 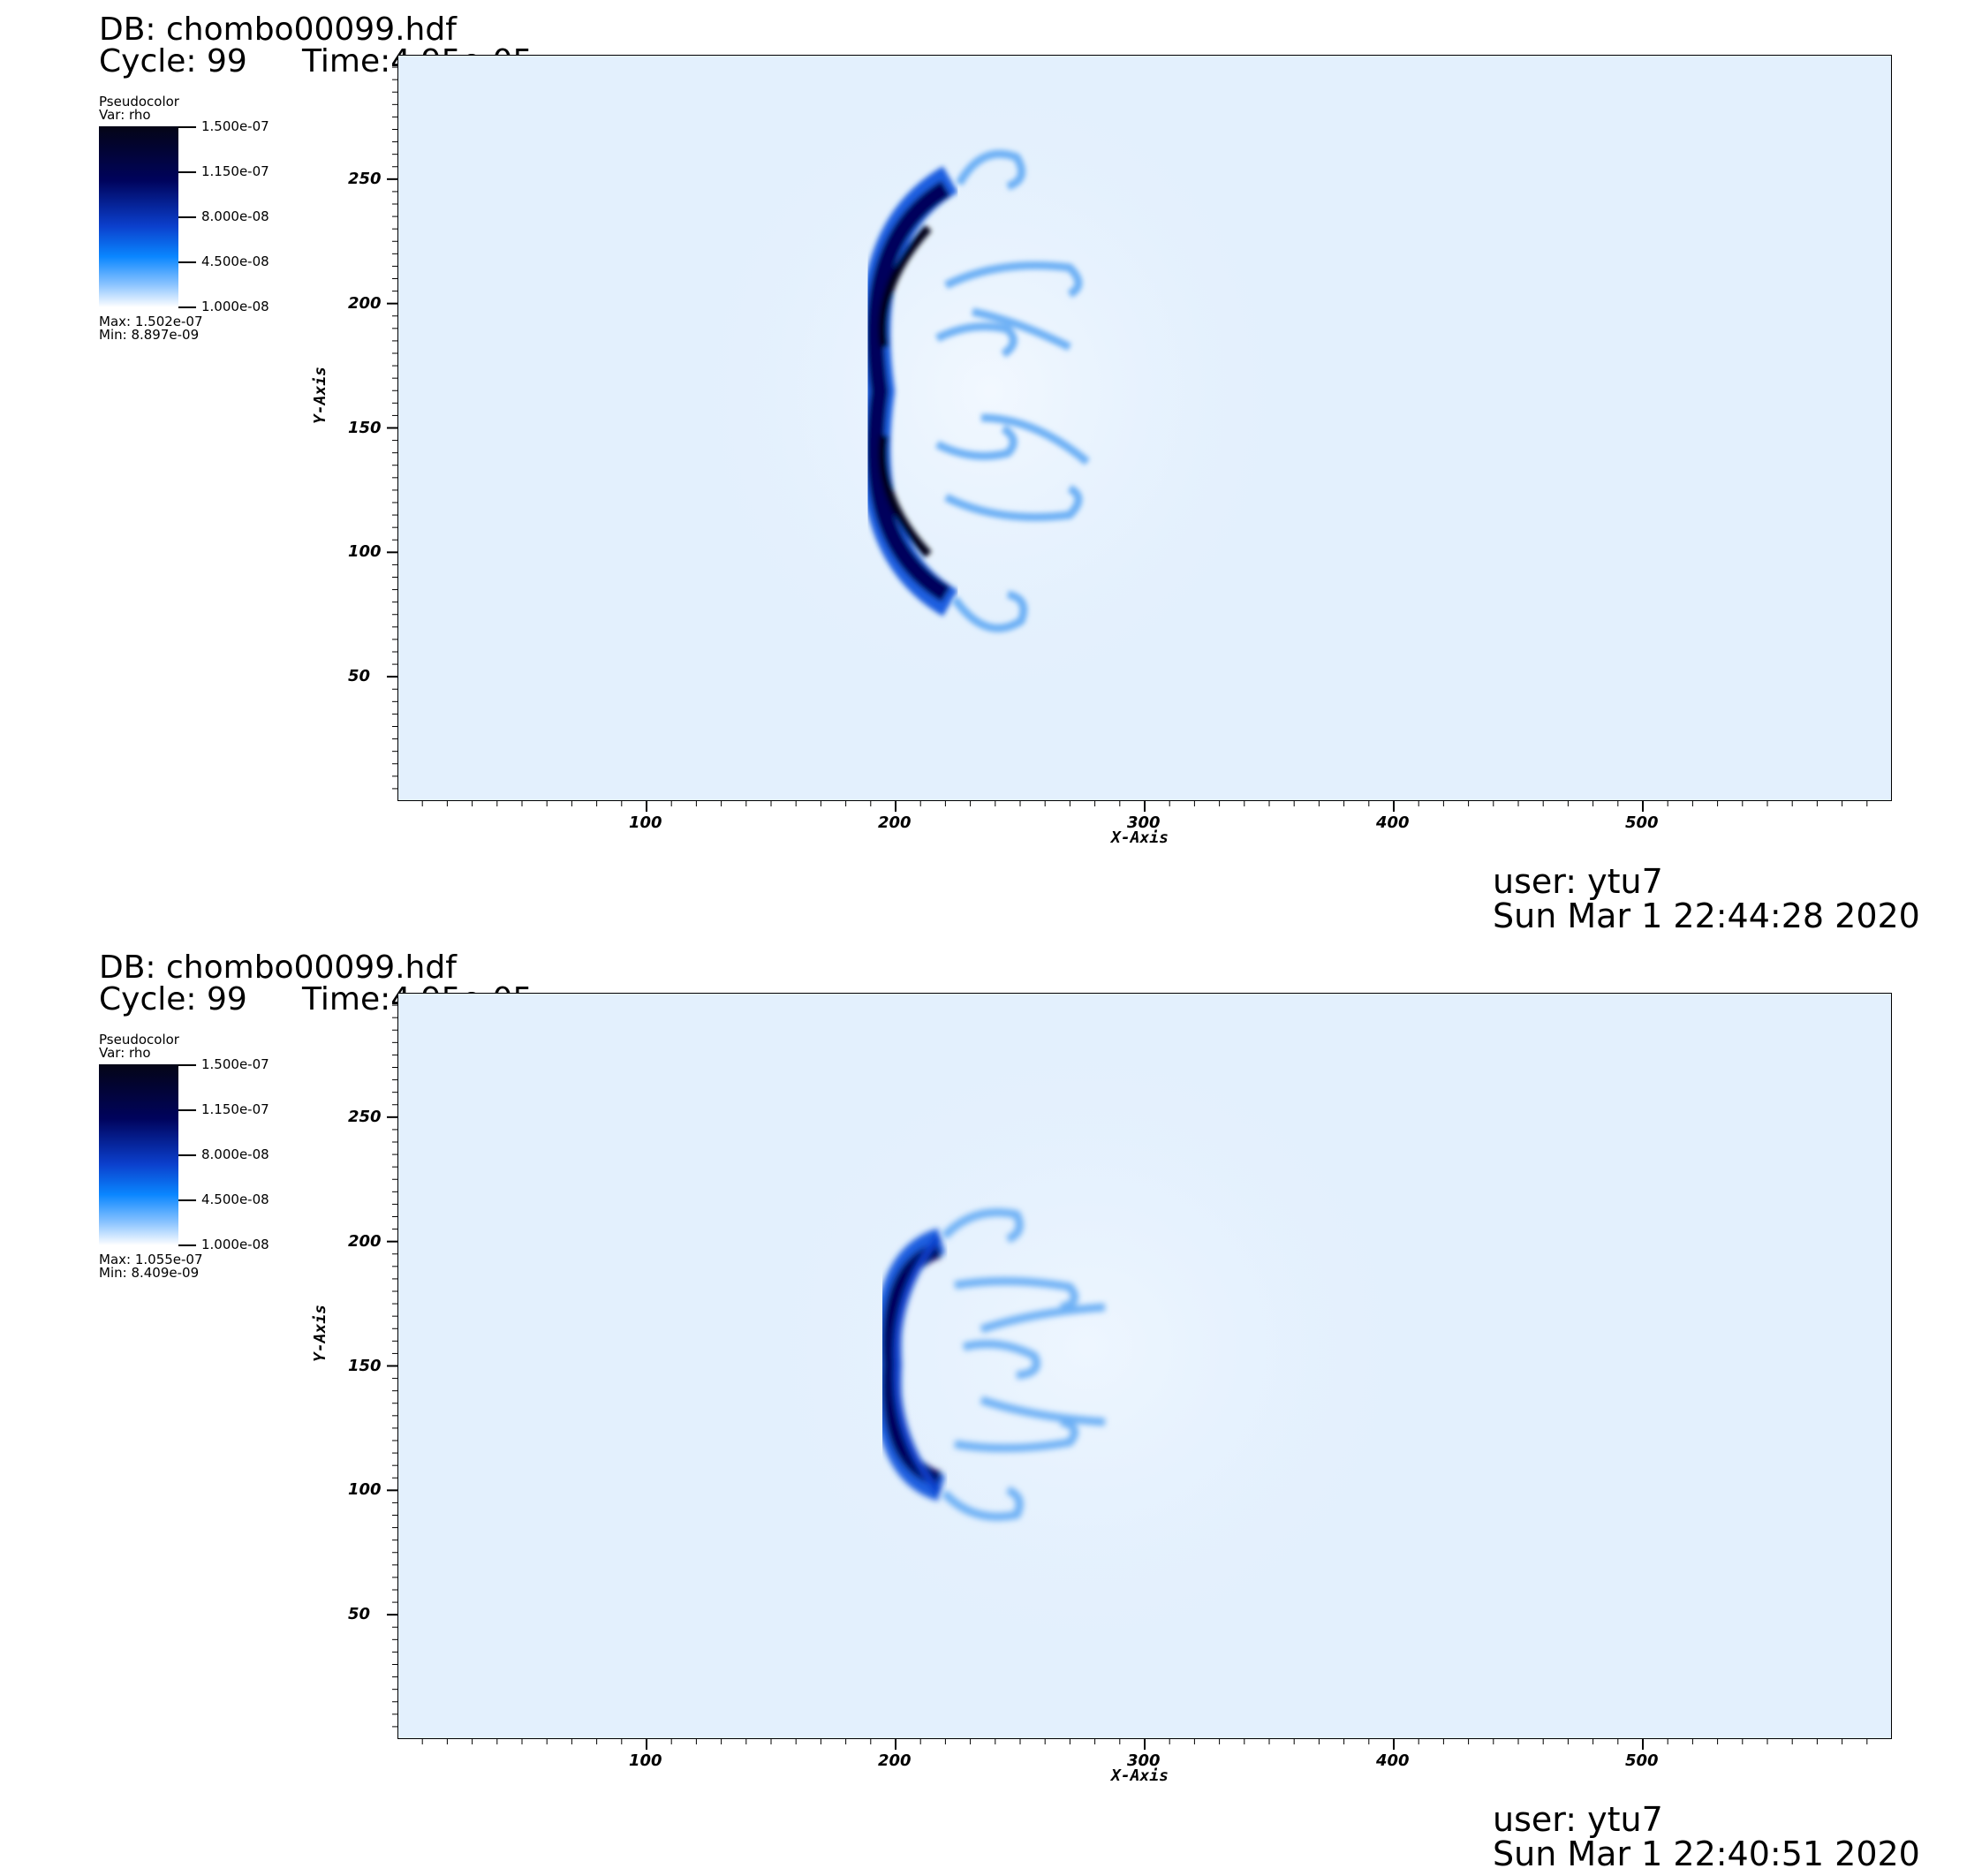 What do you see at coordinates (151, 1259) in the screenshot?
I see `legend-max: Max: 1.055e-07` at bounding box center [151, 1259].